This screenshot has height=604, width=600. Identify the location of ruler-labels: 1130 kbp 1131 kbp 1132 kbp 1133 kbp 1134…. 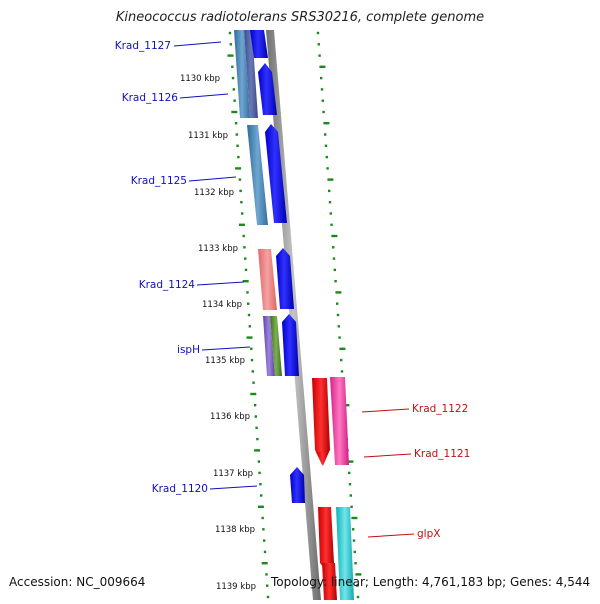
(218, 333).